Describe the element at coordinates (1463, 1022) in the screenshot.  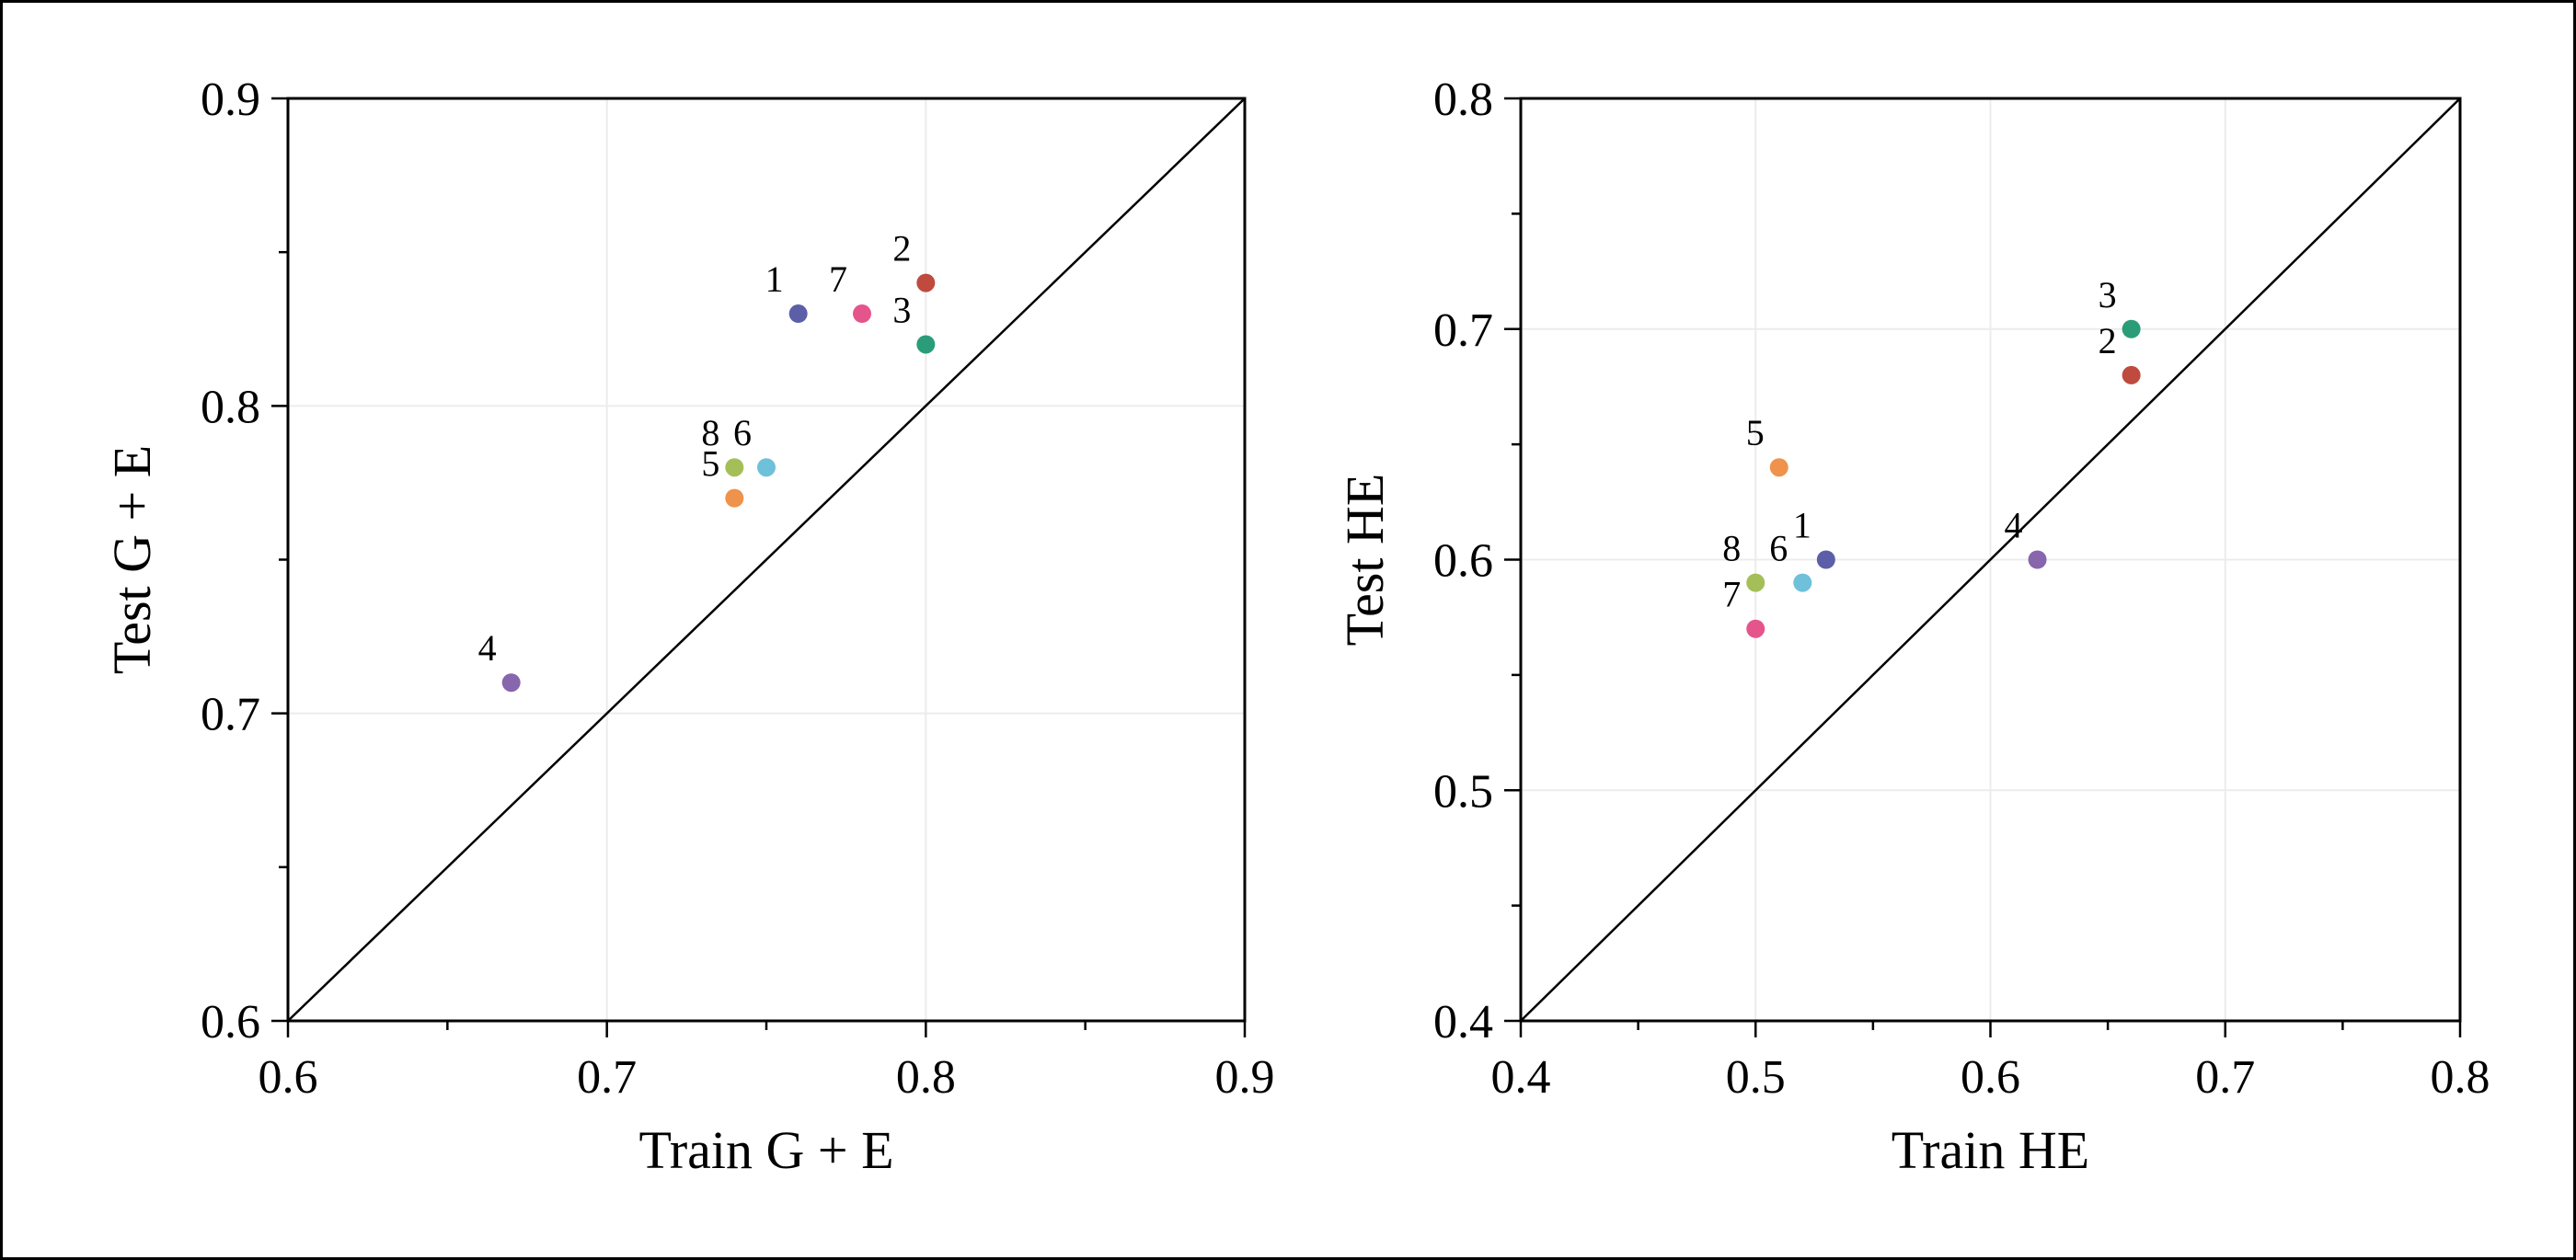
I see `y-tick-label: 0.4` at that location.